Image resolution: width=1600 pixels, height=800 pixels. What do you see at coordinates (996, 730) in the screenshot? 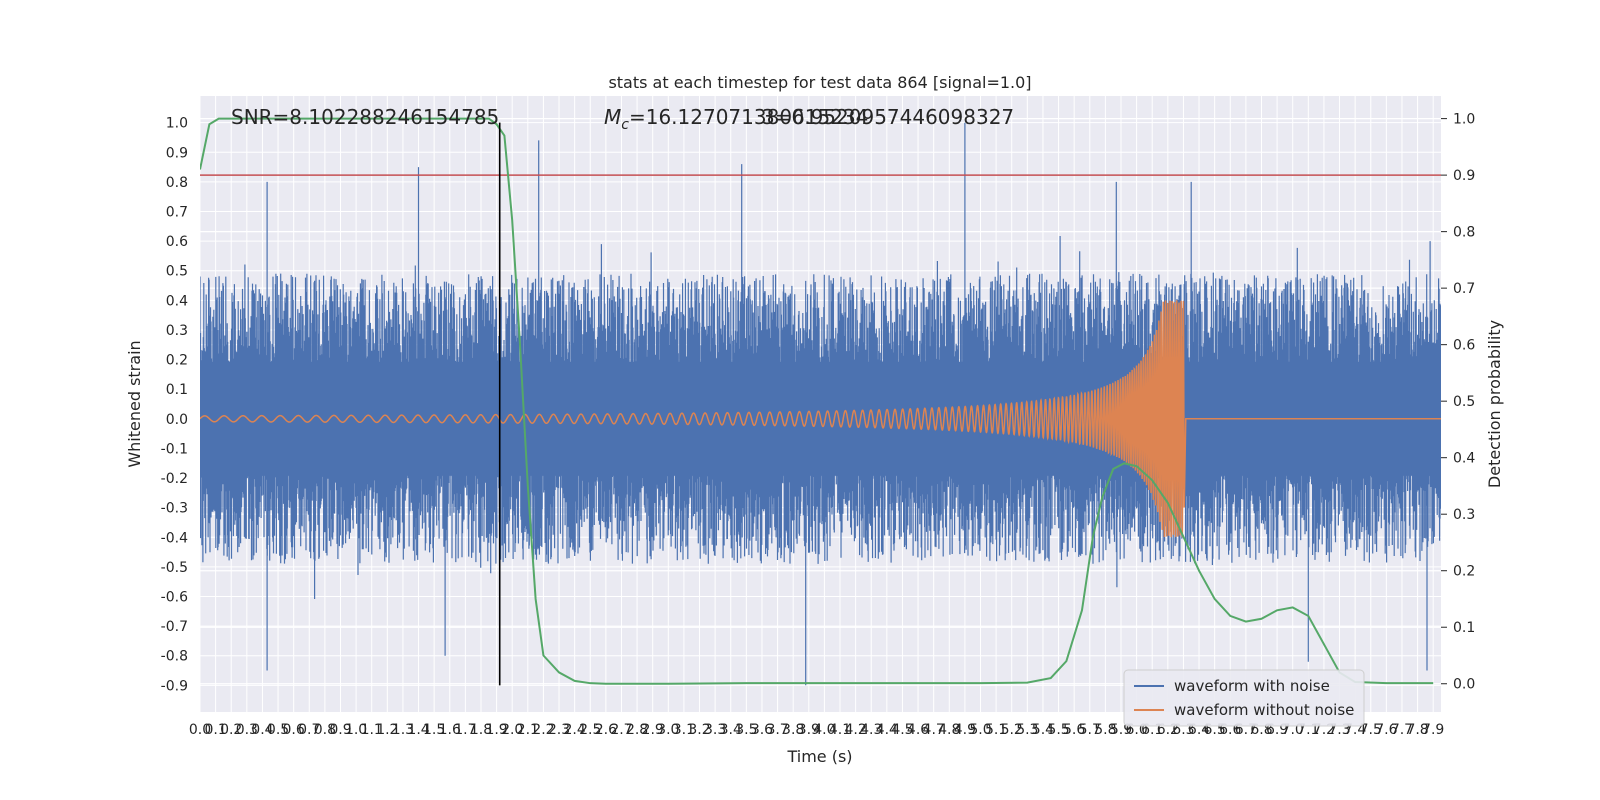
I see `x-tick-label: 5.1` at bounding box center [996, 730].